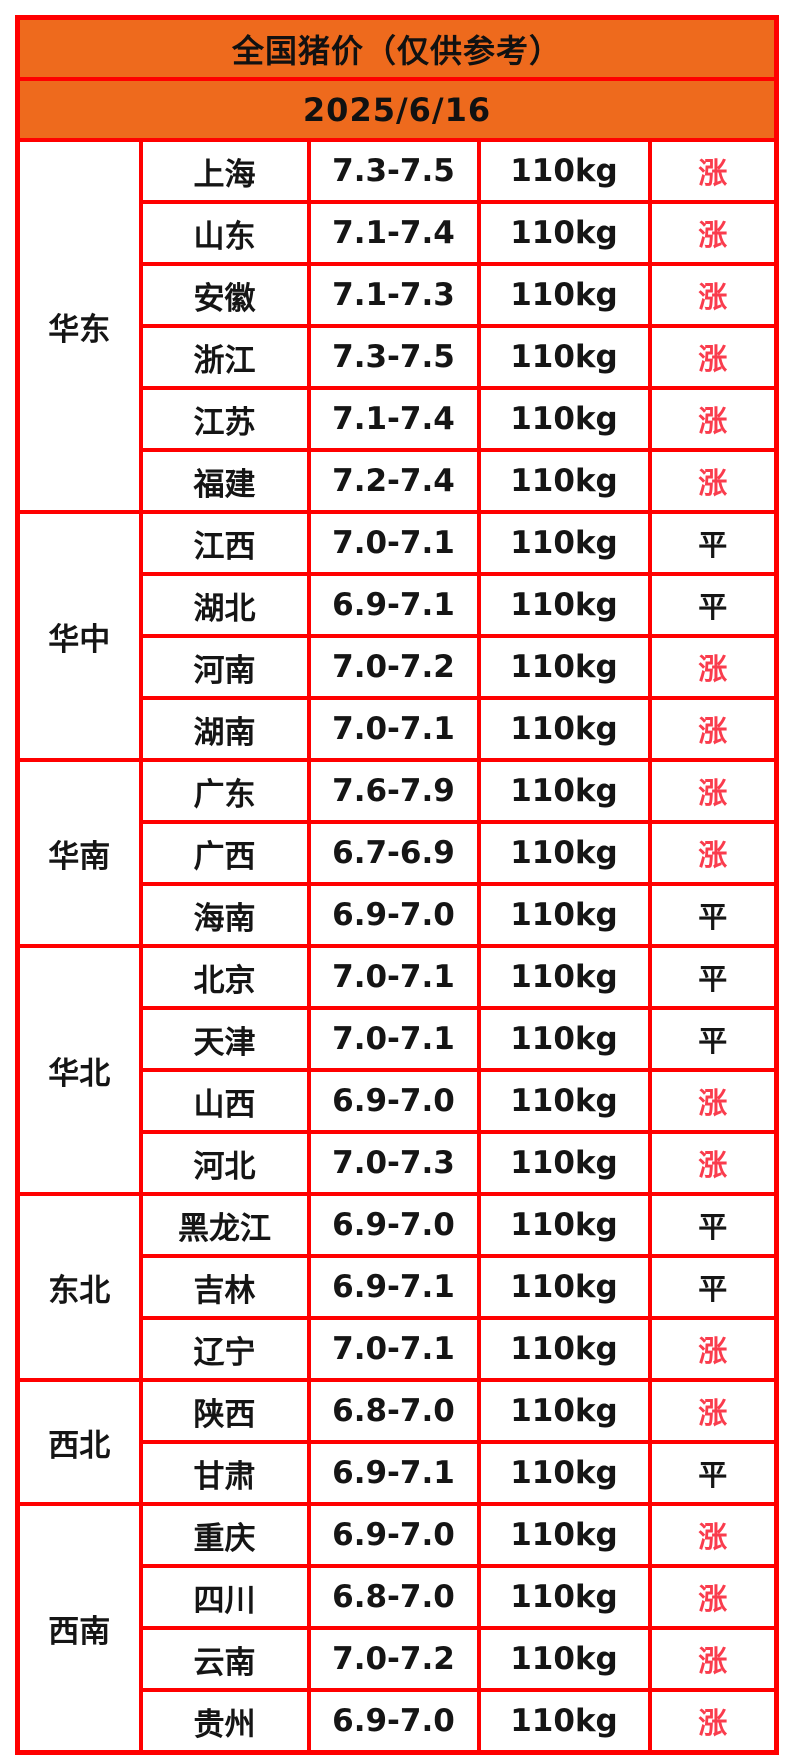 This screenshot has height=1755, width=786. I want to click on province-cell: 河南, so click(224, 667).